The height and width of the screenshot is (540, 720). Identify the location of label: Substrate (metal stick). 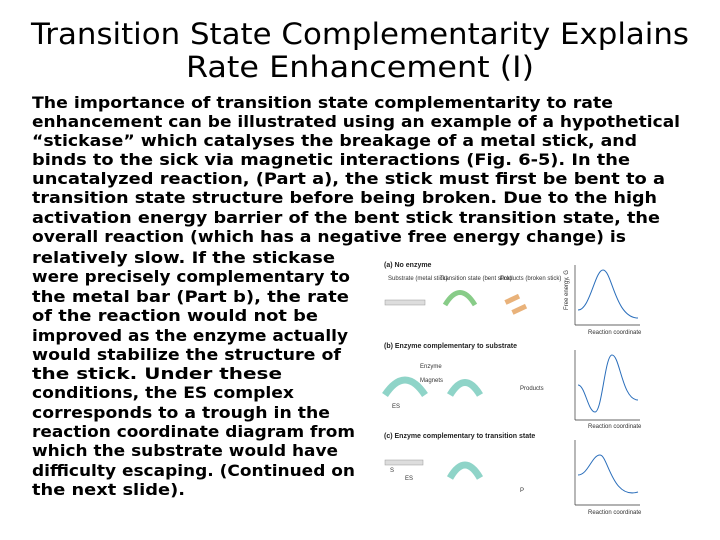
(418, 279).